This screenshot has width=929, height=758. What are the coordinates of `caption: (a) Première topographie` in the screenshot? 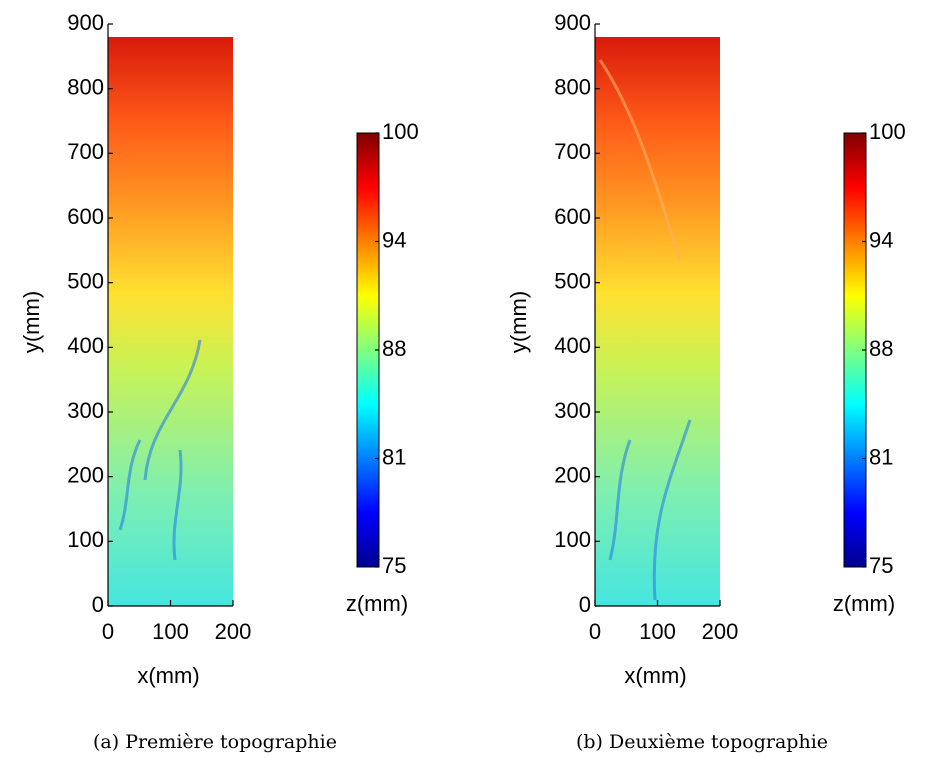 It's located at (215, 742).